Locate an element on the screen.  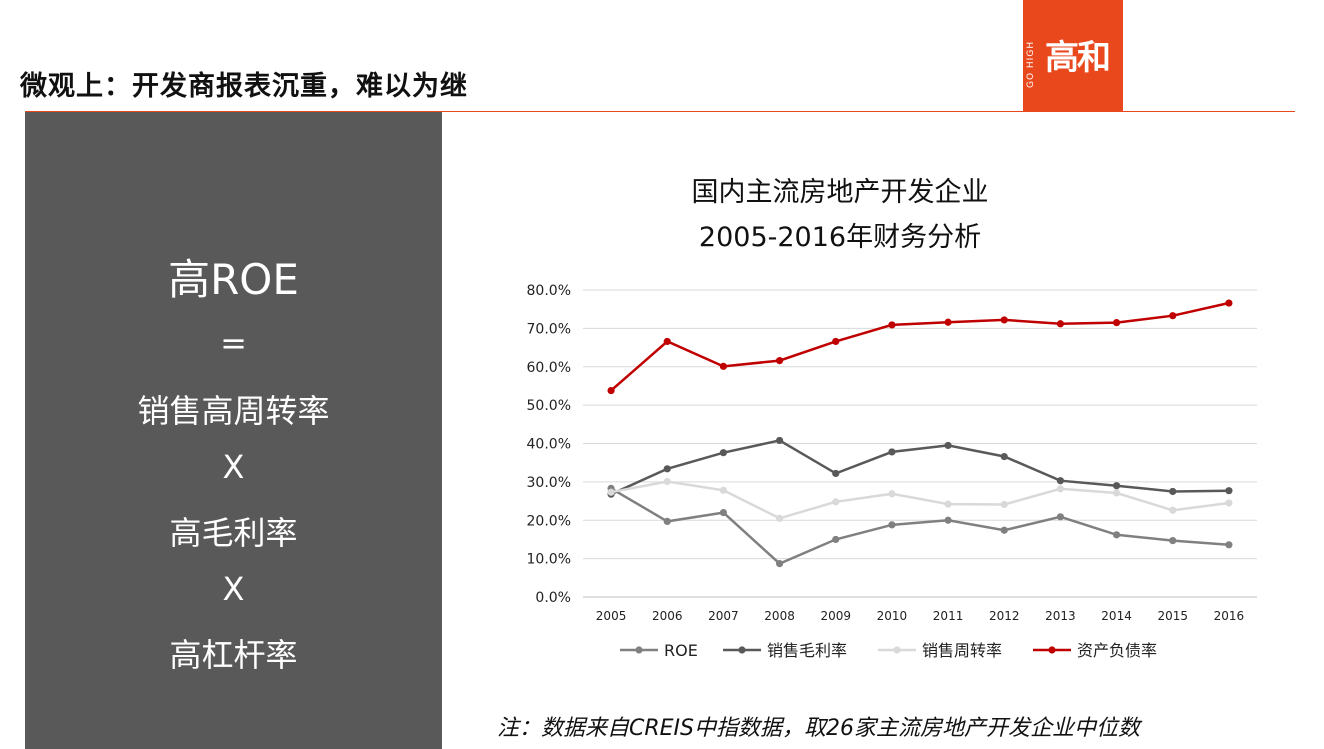
legend-label: ROE is located at coordinates (681, 650).